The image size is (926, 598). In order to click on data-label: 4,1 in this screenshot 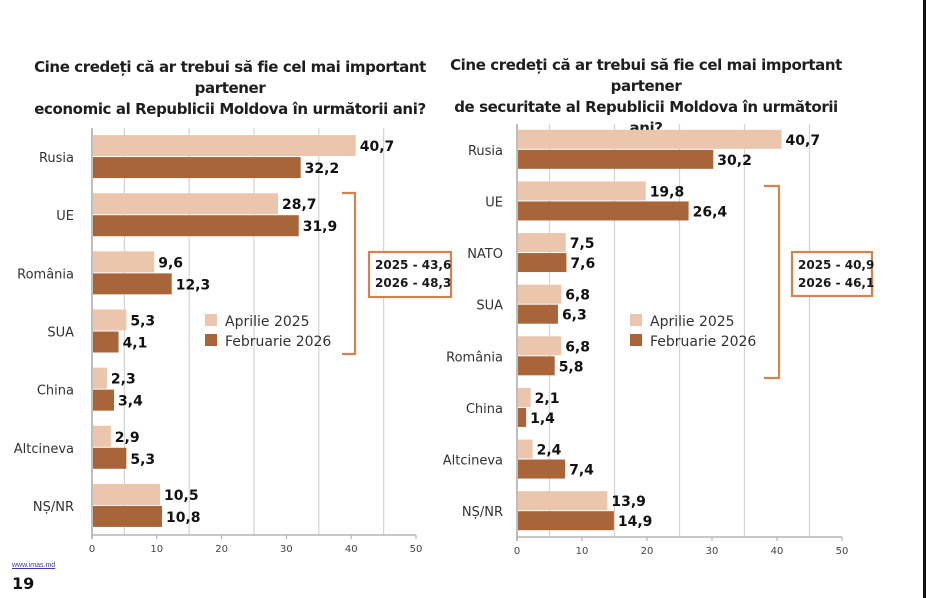, I will do `click(135, 344)`.